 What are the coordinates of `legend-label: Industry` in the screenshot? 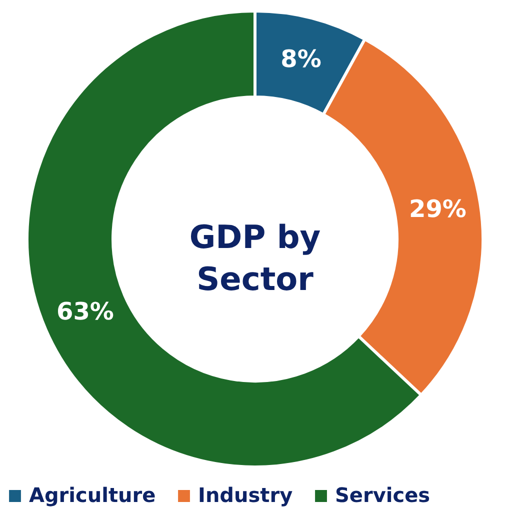 It's located at (245, 495).